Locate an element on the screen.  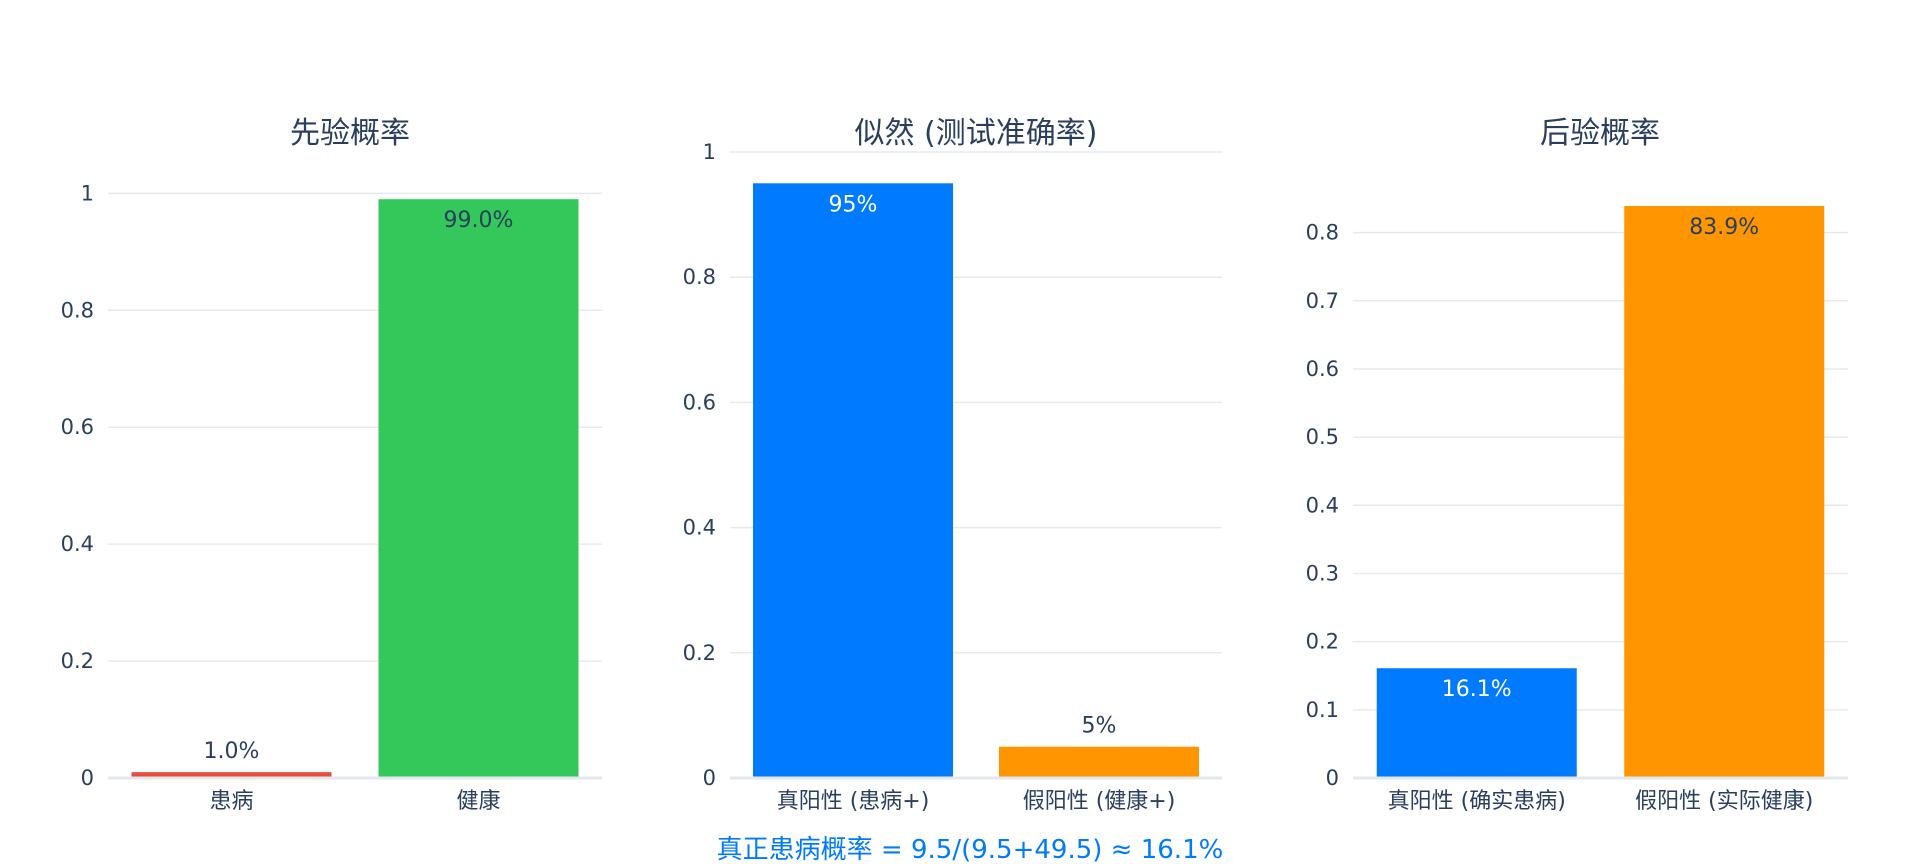
chart-title: 似然 (测试准确率) is located at coordinates (976, 133).